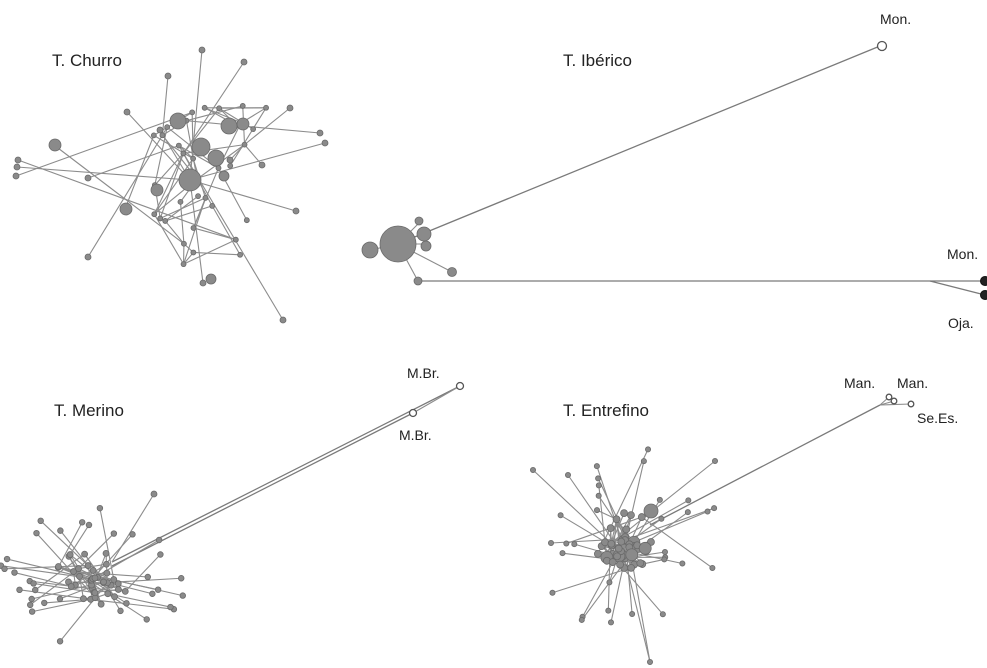 The height and width of the screenshot is (668, 987). I want to click on node-label-iberico-oja: Oja., so click(961, 323).